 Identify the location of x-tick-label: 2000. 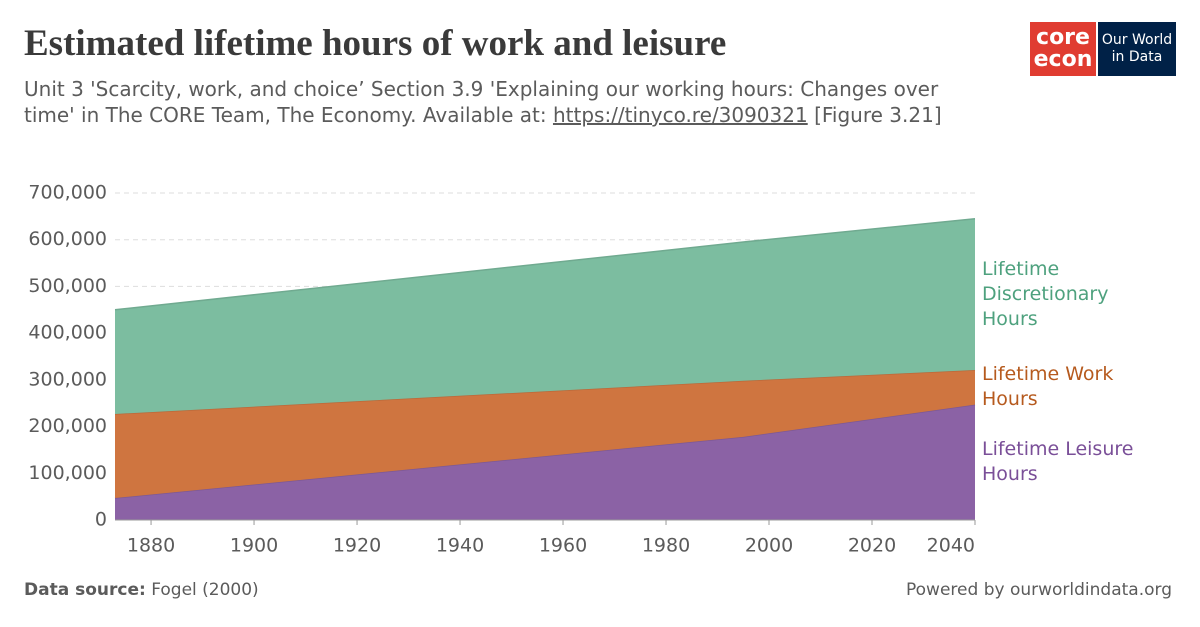
(769, 546).